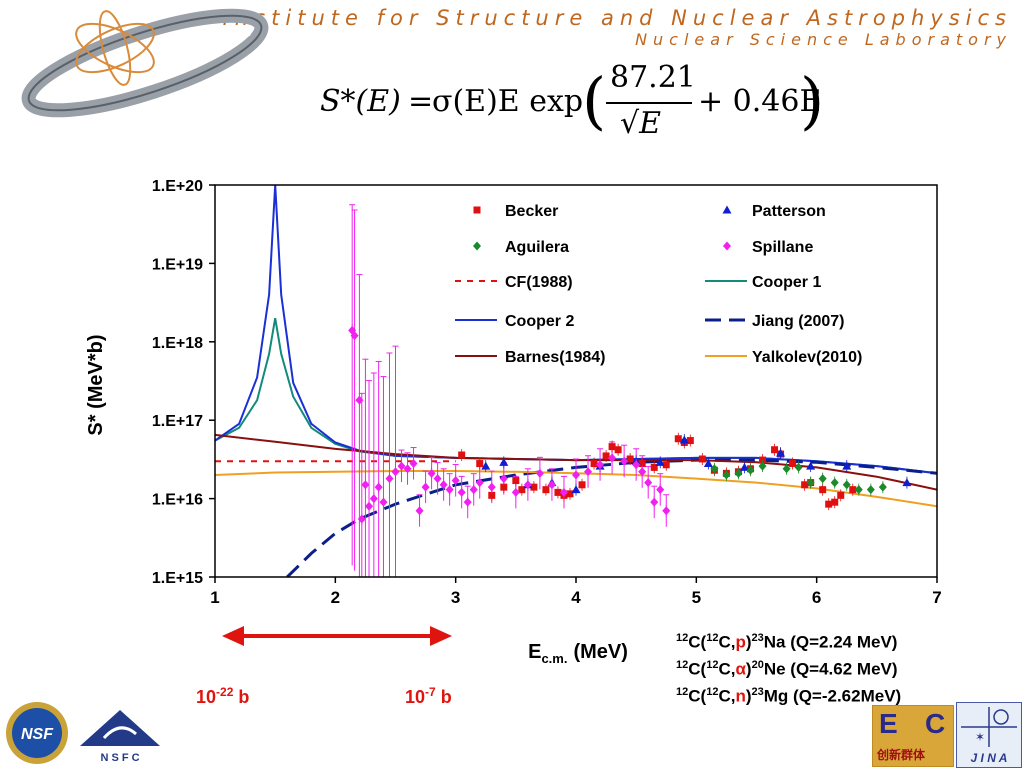 Image resolution: width=1024 pixels, height=768 pixels. What do you see at coordinates (789, 211) in the screenshot?
I see `legend-label-patterson: Patterson` at bounding box center [789, 211].